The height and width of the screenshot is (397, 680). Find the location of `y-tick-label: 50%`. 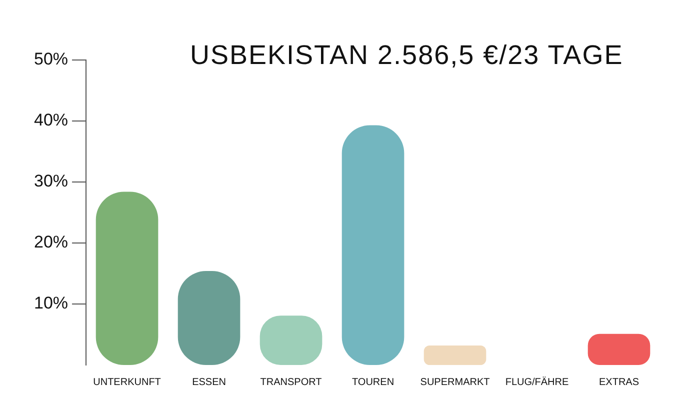

y-tick-label: 50% is located at coordinates (51, 59).